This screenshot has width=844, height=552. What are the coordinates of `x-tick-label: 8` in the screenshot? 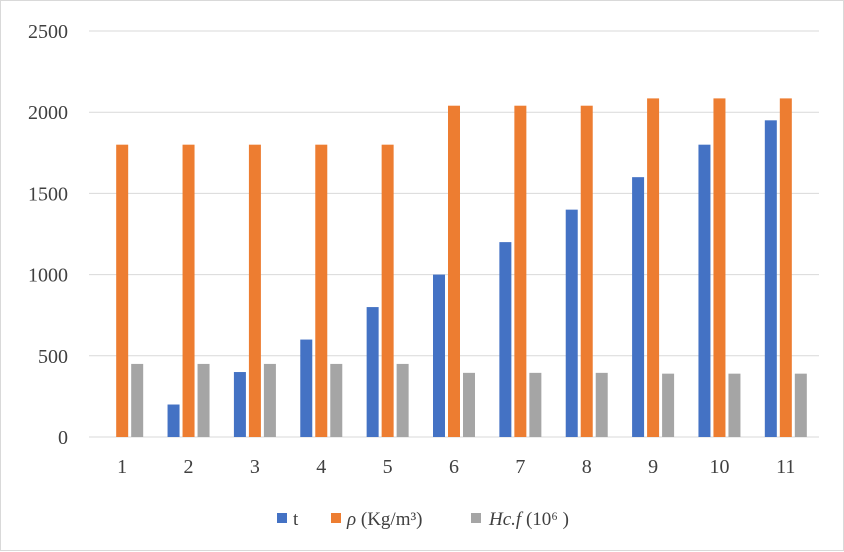 It's located at (587, 467).